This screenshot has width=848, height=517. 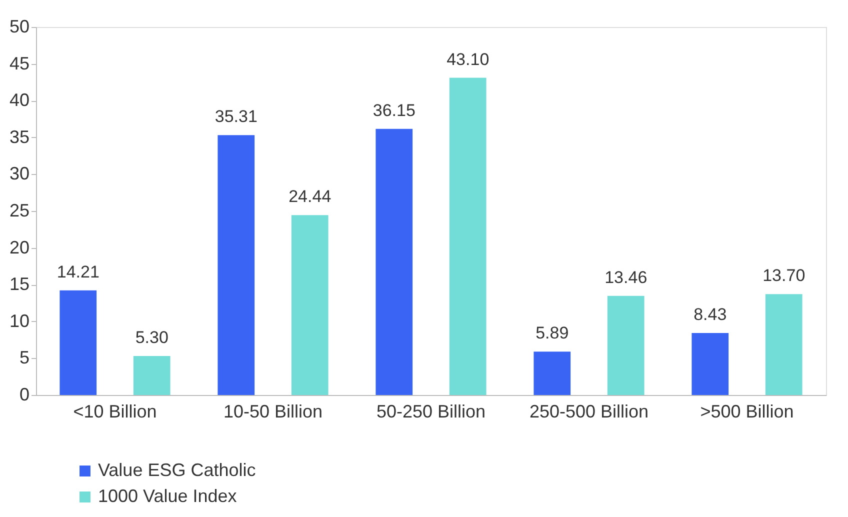 I want to click on y-tick-label: 10, so click(x=19, y=320).